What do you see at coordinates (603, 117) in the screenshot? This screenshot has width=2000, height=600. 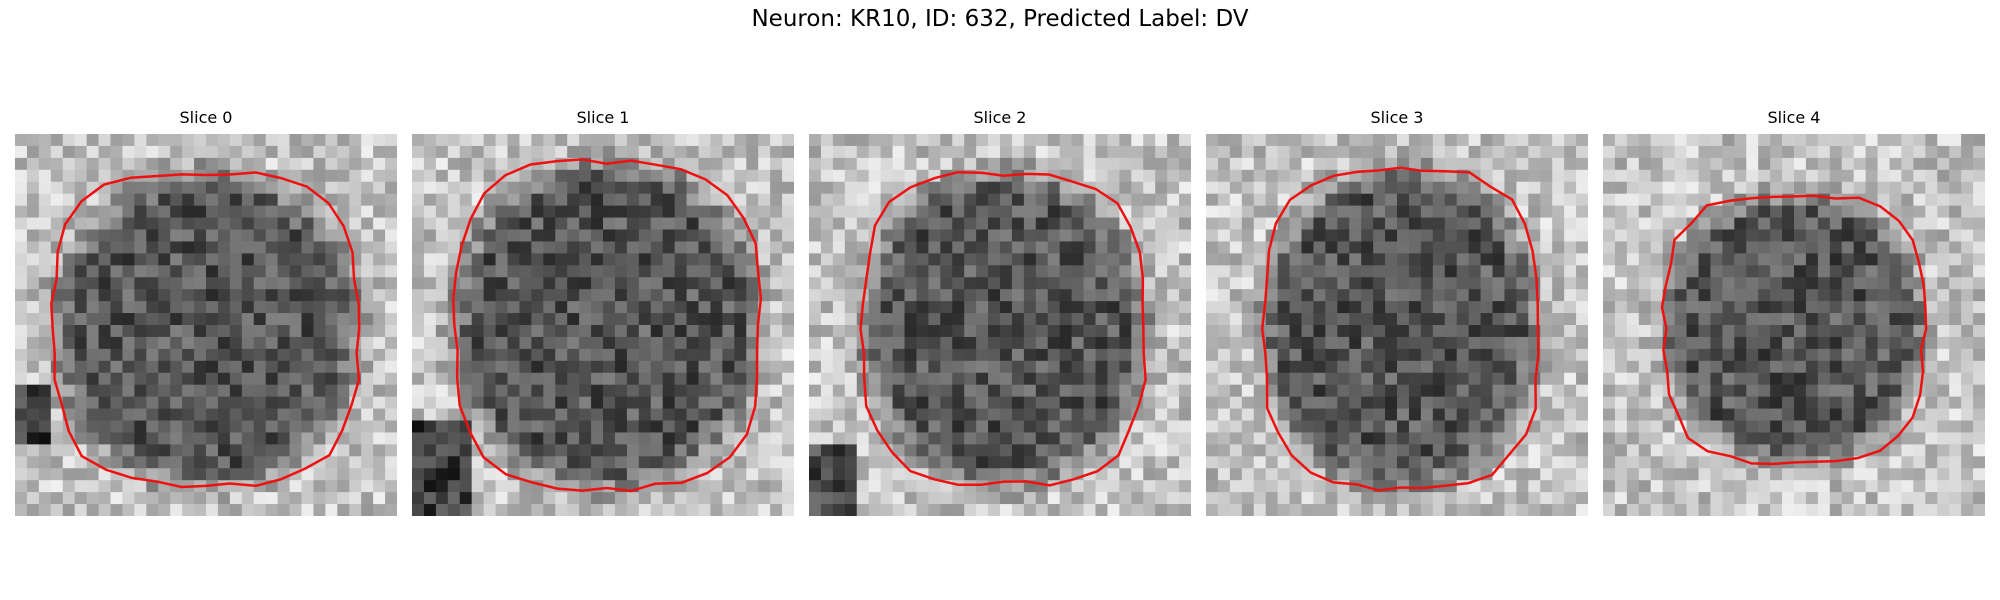 I see `slice-1-title: Slice 1` at bounding box center [603, 117].